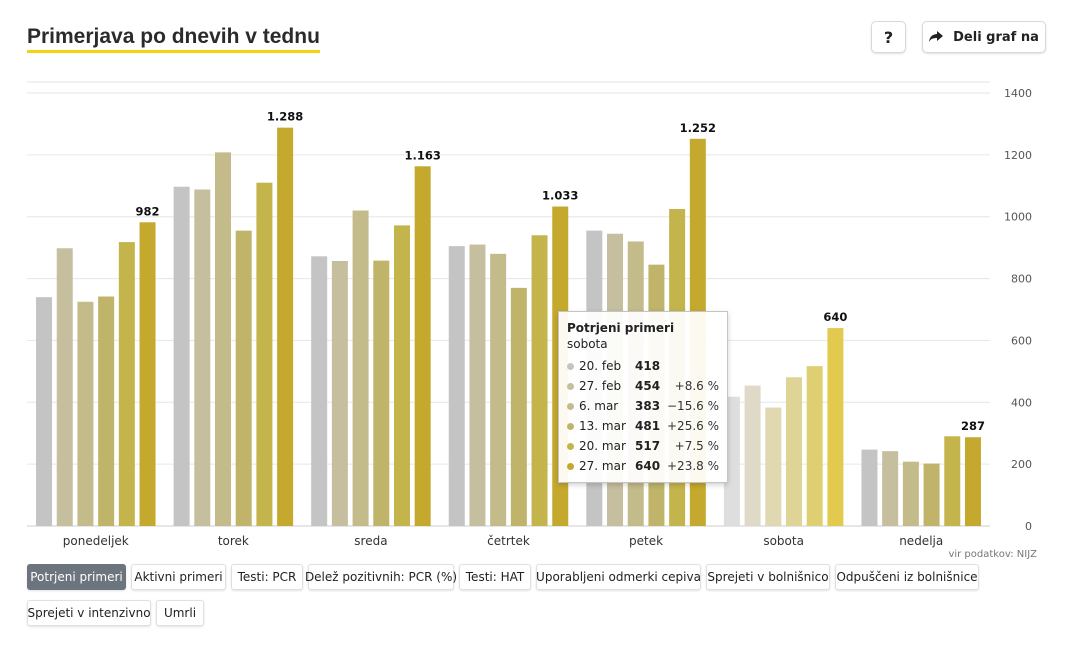 This screenshot has width=1074, height=646. What do you see at coordinates (648, 446) in the screenshot?
I see `tooltip-value: 517` at bounding box center [648, 446].